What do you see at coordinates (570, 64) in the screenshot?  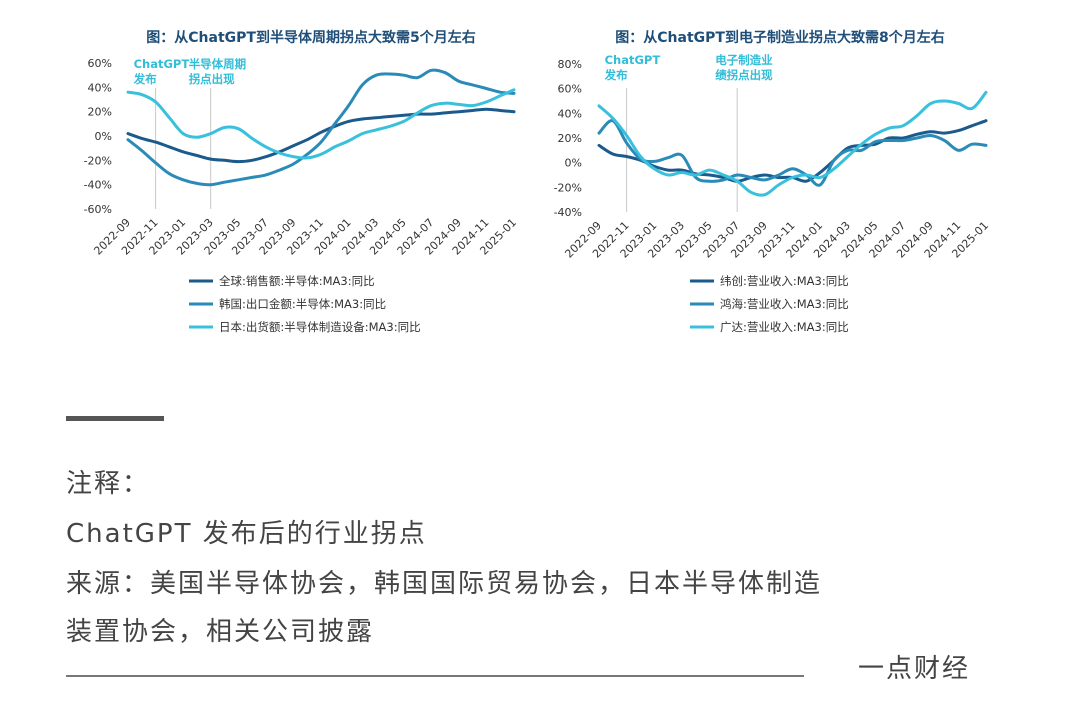 I see `y-tick-label: 80%` at bounding box center [570, 64].